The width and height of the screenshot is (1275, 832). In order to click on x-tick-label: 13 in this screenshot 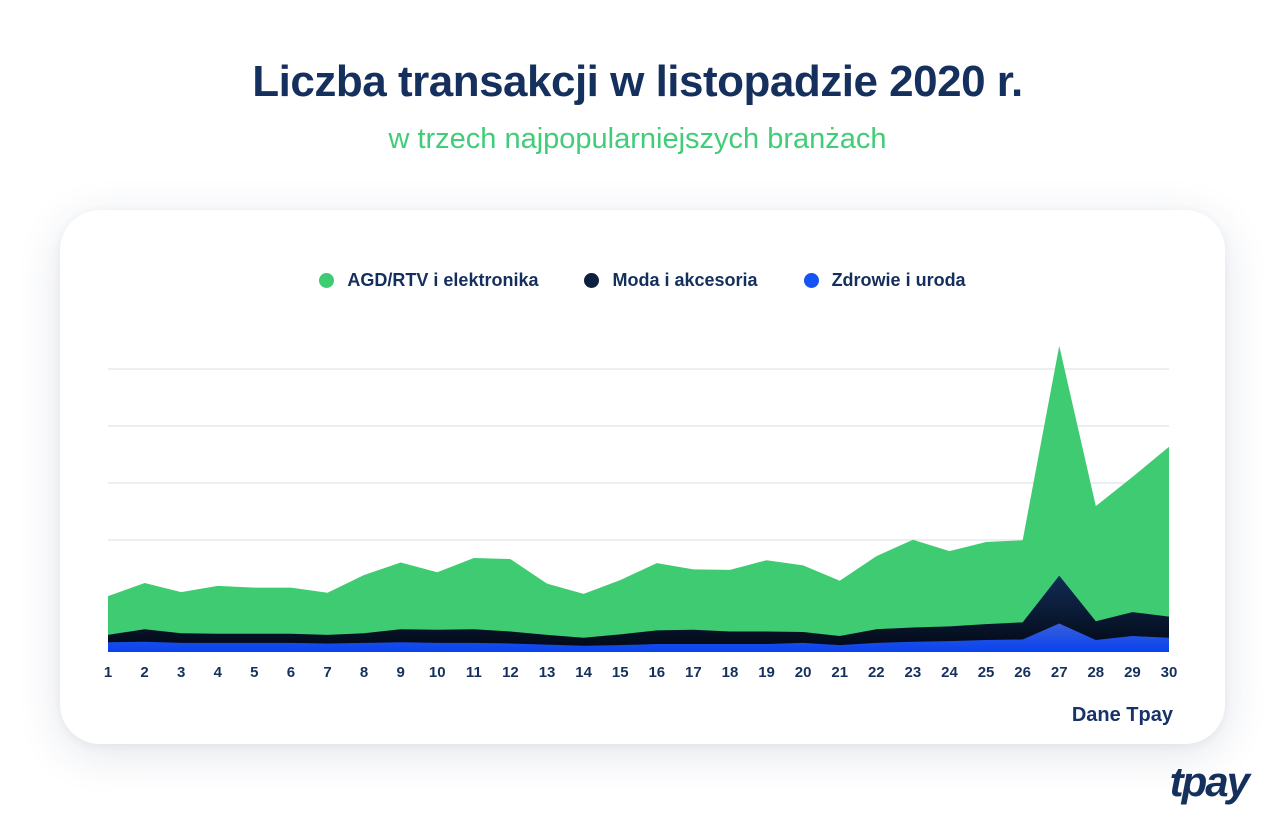, I will do `click(547, 672)`.